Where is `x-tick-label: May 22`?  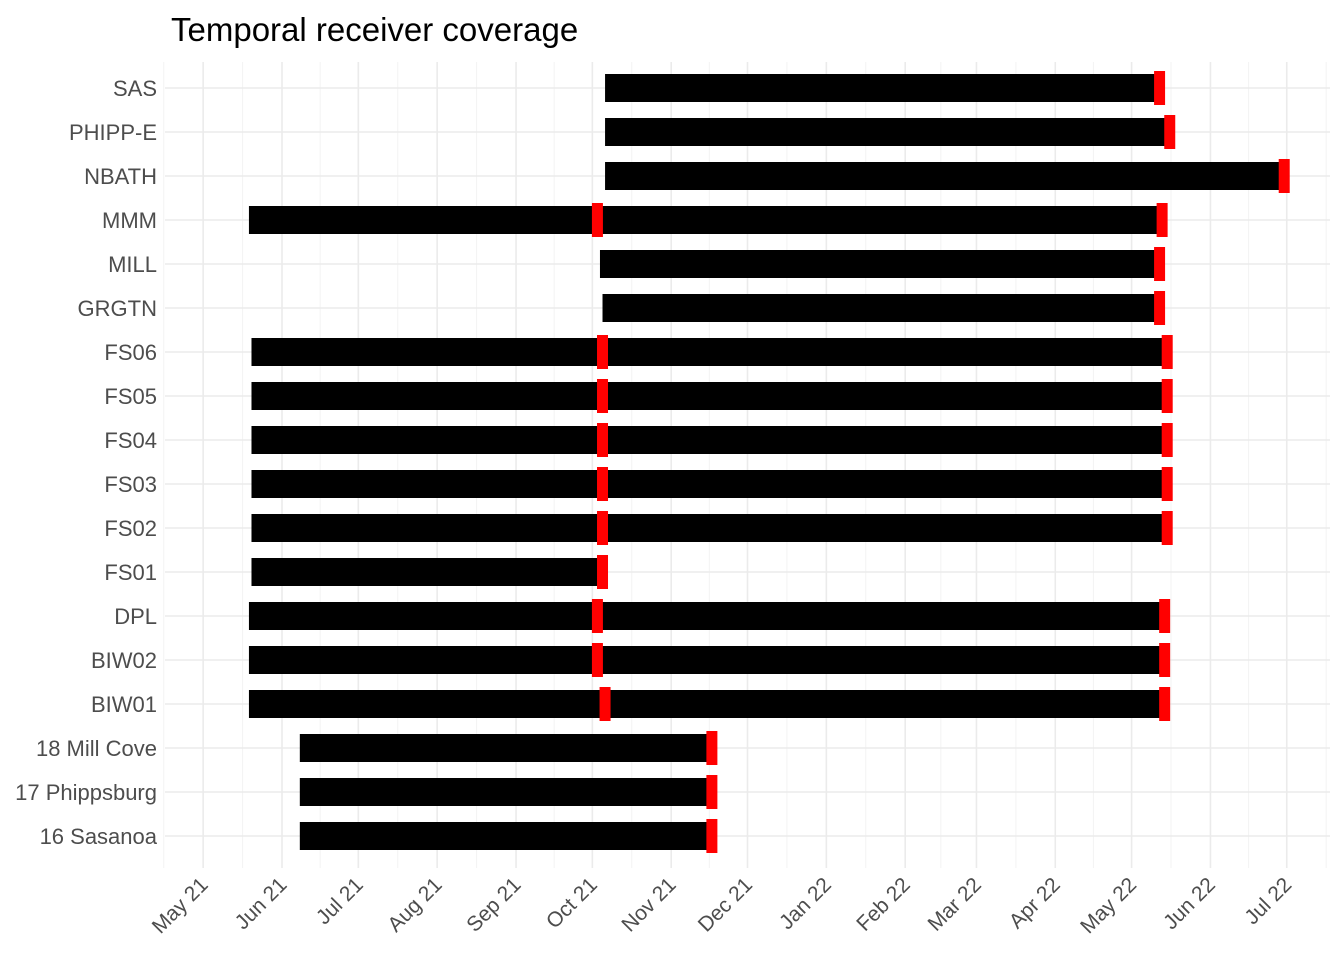 x-tick-label: May 22 is located at coordinates (1108, 905).